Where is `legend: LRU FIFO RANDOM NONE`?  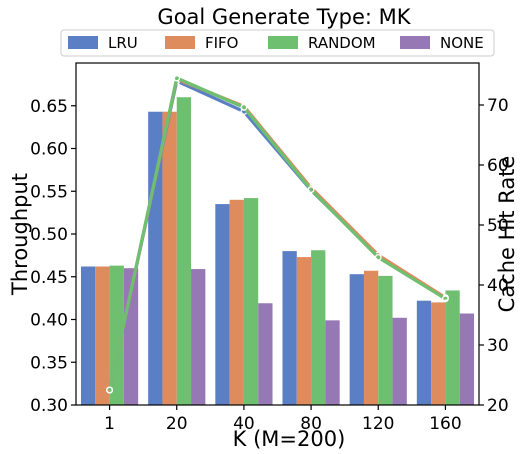
legend: LRU FIFO RANDOM NONE is located at coordinates (277, 43).